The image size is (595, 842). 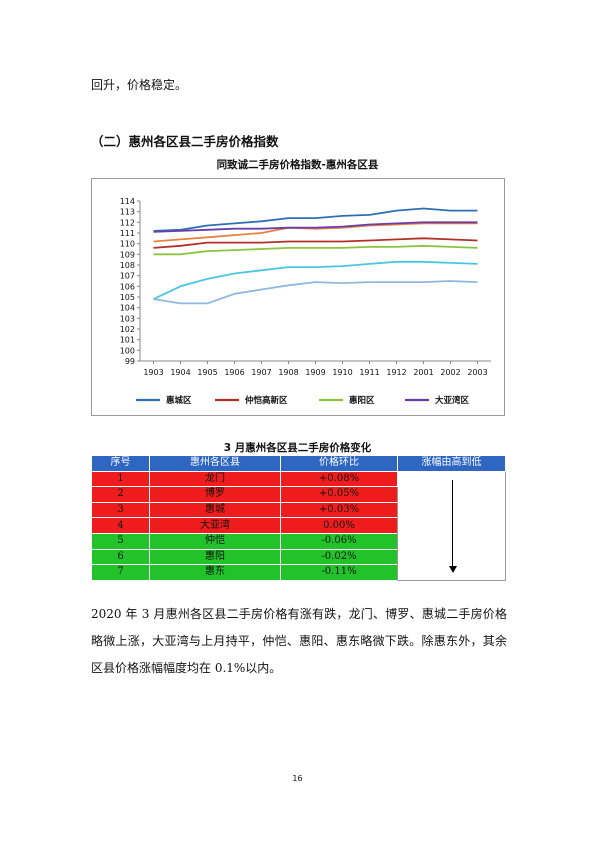 What do you see at coordinates (127, 286) in the screenshot?
I see `y-tick-label: 106` at bounding box center [127, 286].